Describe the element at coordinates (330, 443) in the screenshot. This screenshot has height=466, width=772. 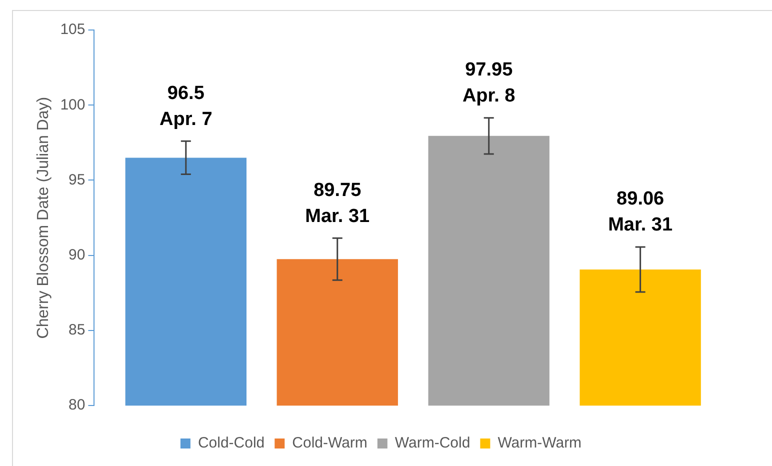
I see `legend-label: Cold-Warm` at that location.